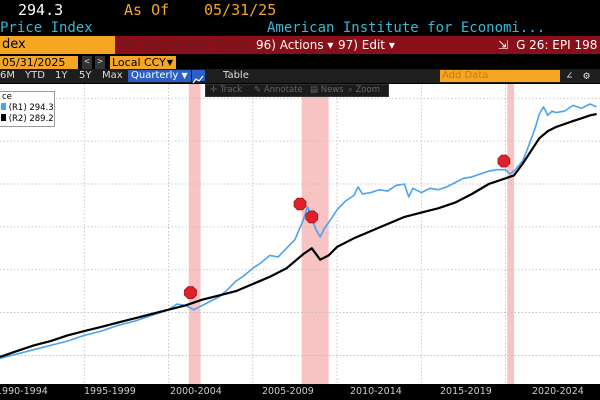 The image size is (600, 400). What do you see at coordinates (258, 90) in the screenshot?
I see `pencil-icon: ✎` at bounding box center [258, 90].